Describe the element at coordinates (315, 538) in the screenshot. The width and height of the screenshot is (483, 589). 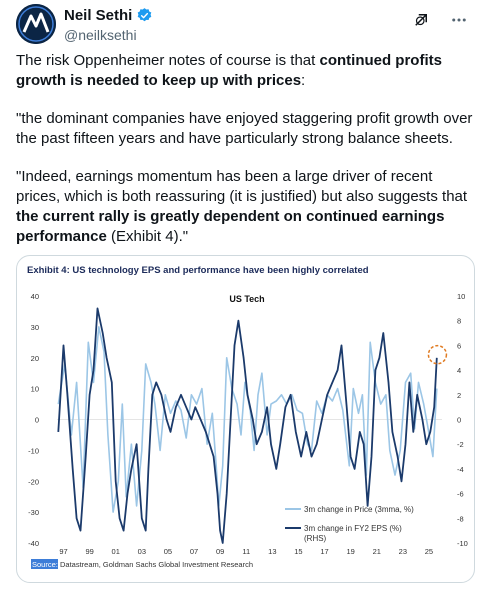
I see `legend-label-eps-suffix: (RHS)` at that location.